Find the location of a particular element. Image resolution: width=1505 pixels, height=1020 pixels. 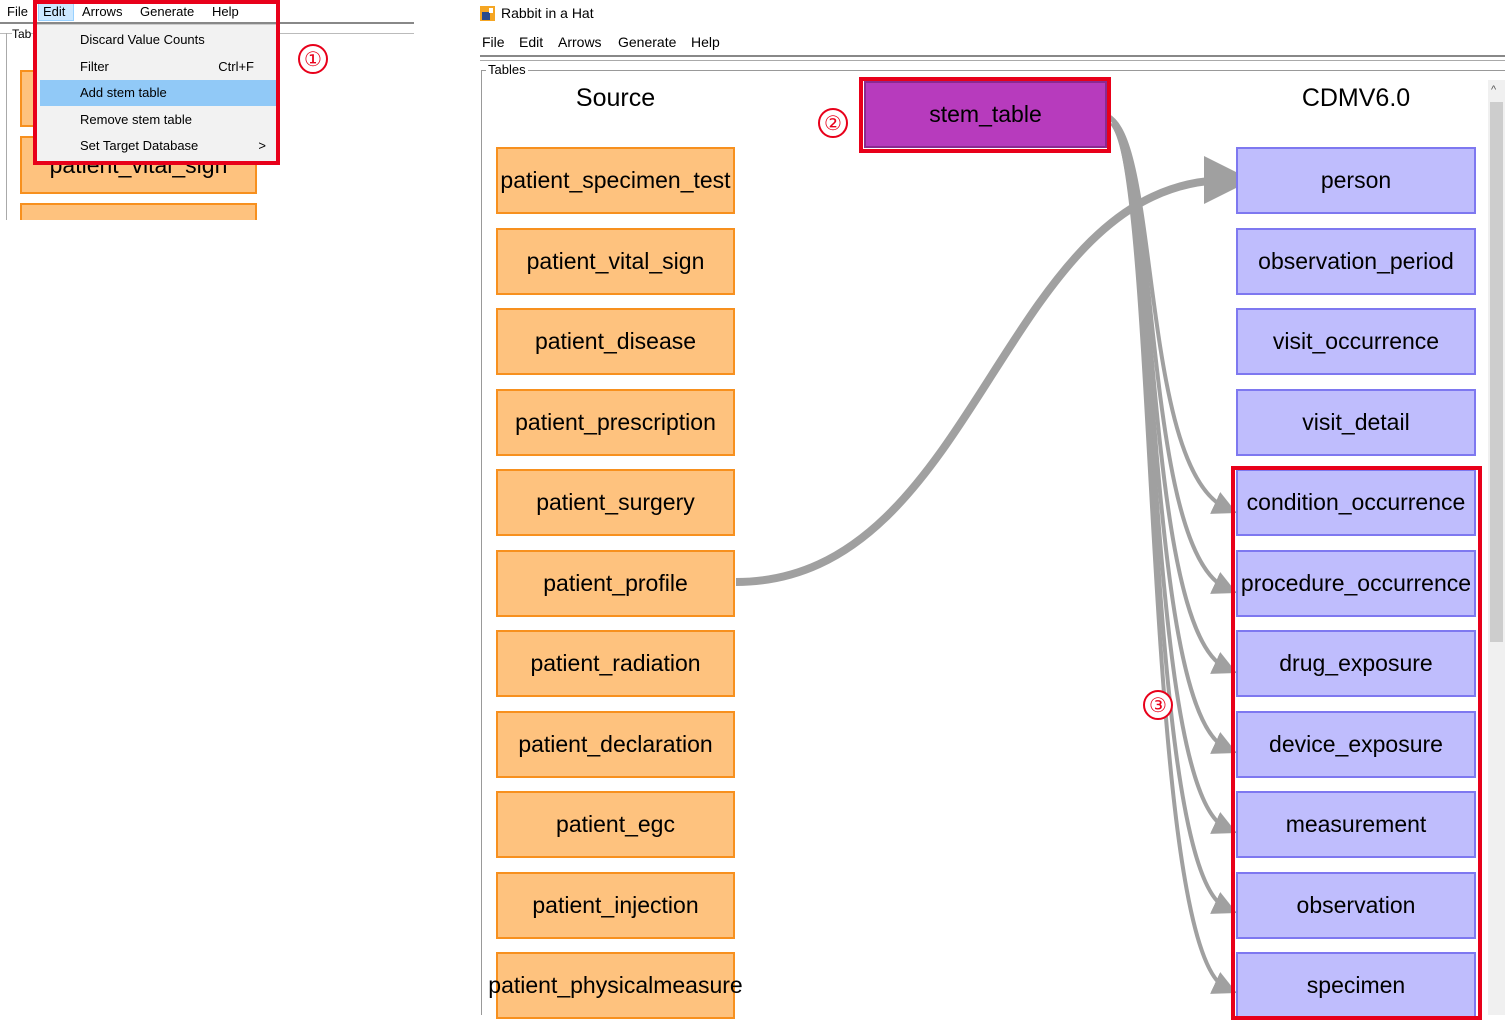

target-table-label: procedure_occurrence is located at coordinates (1356, 583).